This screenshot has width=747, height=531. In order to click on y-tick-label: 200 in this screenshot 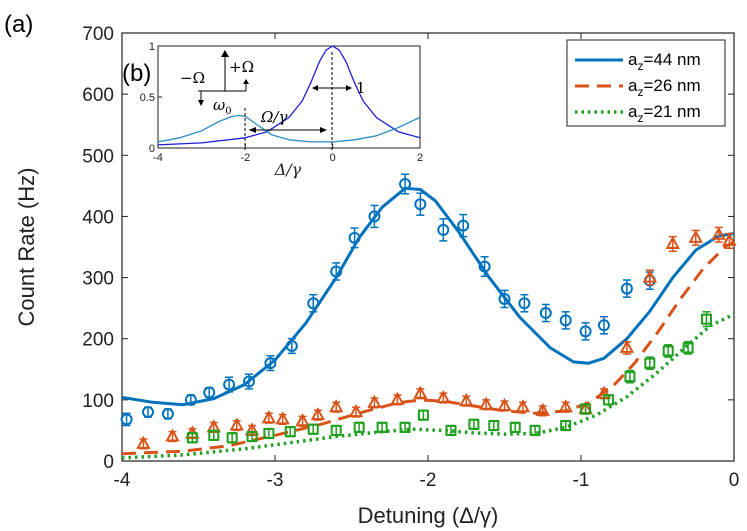, I will do `click(98, 340)`.